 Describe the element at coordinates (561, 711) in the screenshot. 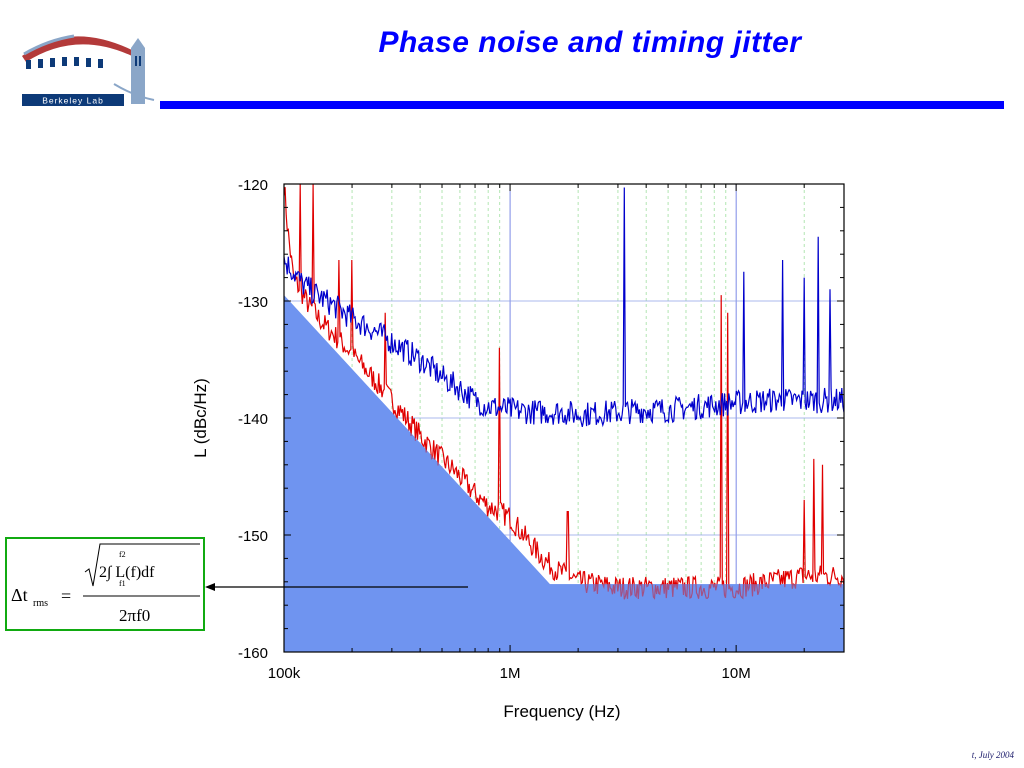

I see `x-axis-label: Frequency (Hz)` at that location.